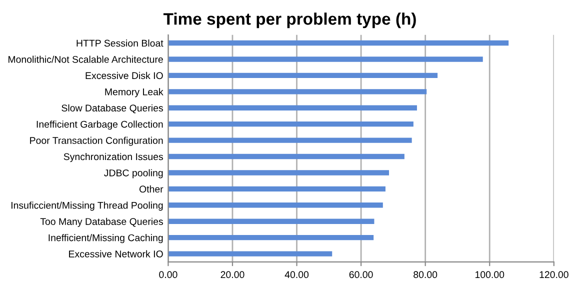 The width and height of the screenshot is (580, 291). Describe the element at coordinates (151, 189) in the screenshot. I see `y-tick-label: Other` at that location.